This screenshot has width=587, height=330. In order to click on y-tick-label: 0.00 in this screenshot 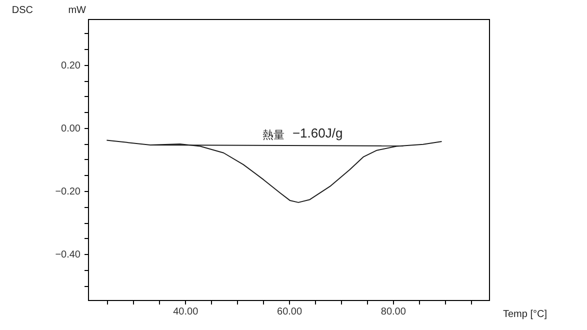, I will do `click(71, 128)`.